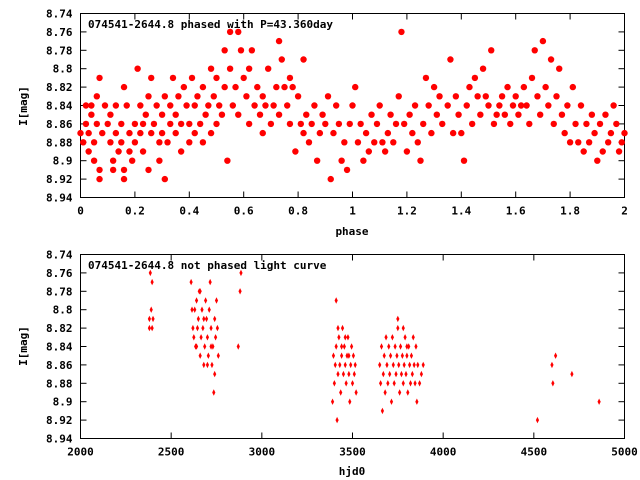  I want to click on x-tick-label: 0.6, so click(244, 211).